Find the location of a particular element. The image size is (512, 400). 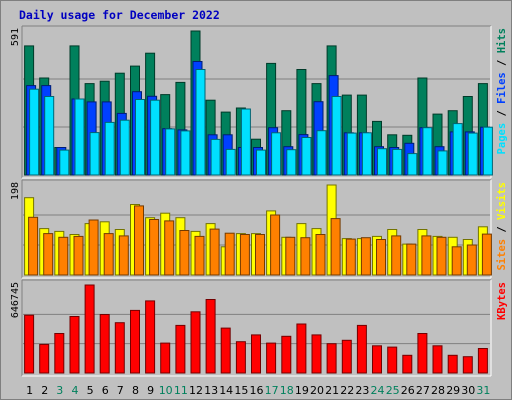

x-tick-day-6: 6 is located at coordinates (105, 390).